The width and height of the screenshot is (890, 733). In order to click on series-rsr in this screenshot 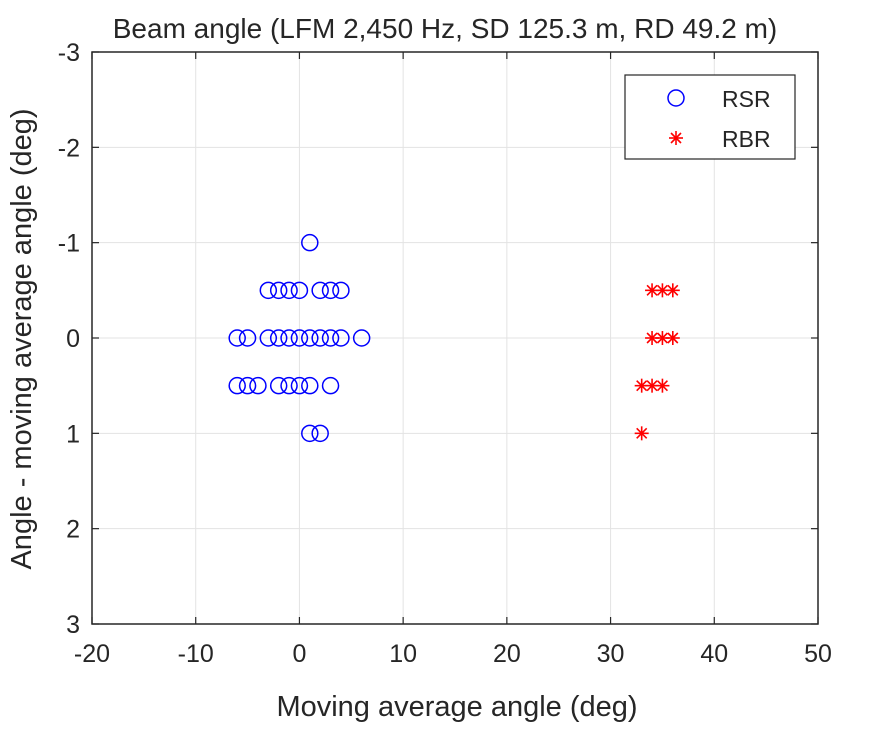, I will do `click(299, 338)`.